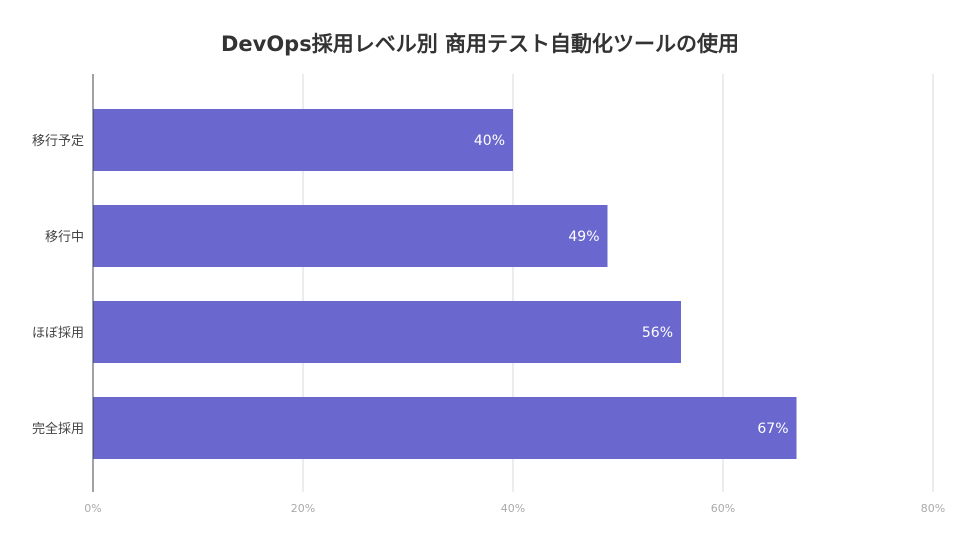  I want to click on x-tick-label: 80%, so click(933, 508).